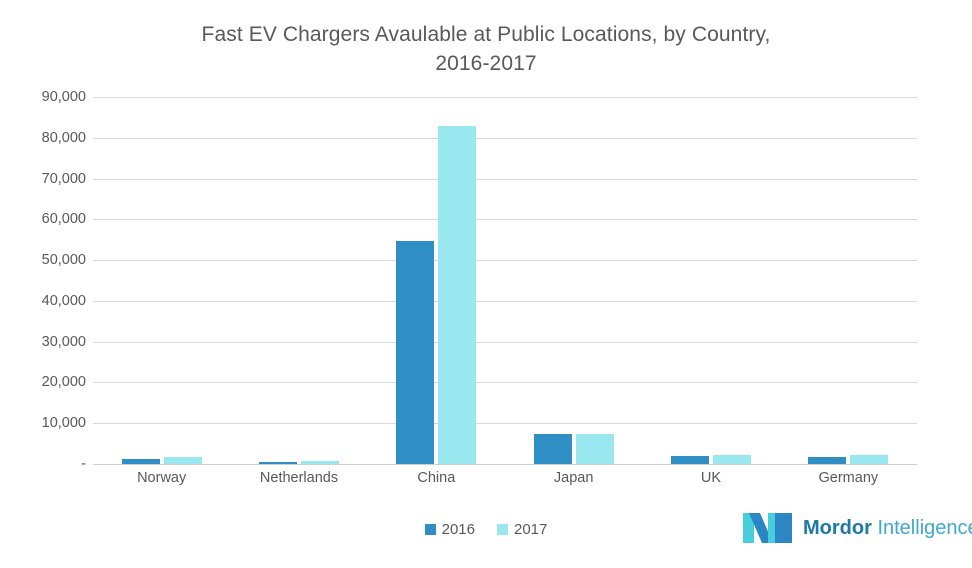 This screenshot has width=972, height=568. I want to click on legend-item-2017: 2017, so click(522, 529).